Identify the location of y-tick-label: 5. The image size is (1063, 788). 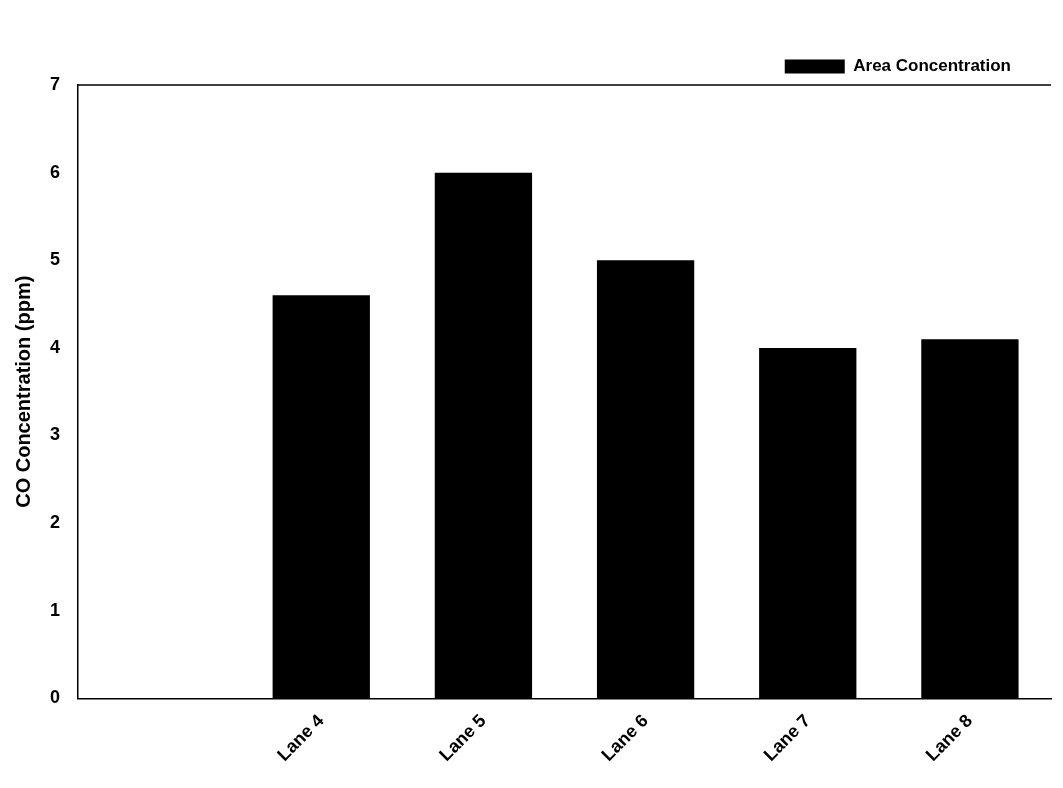
(55, 259).